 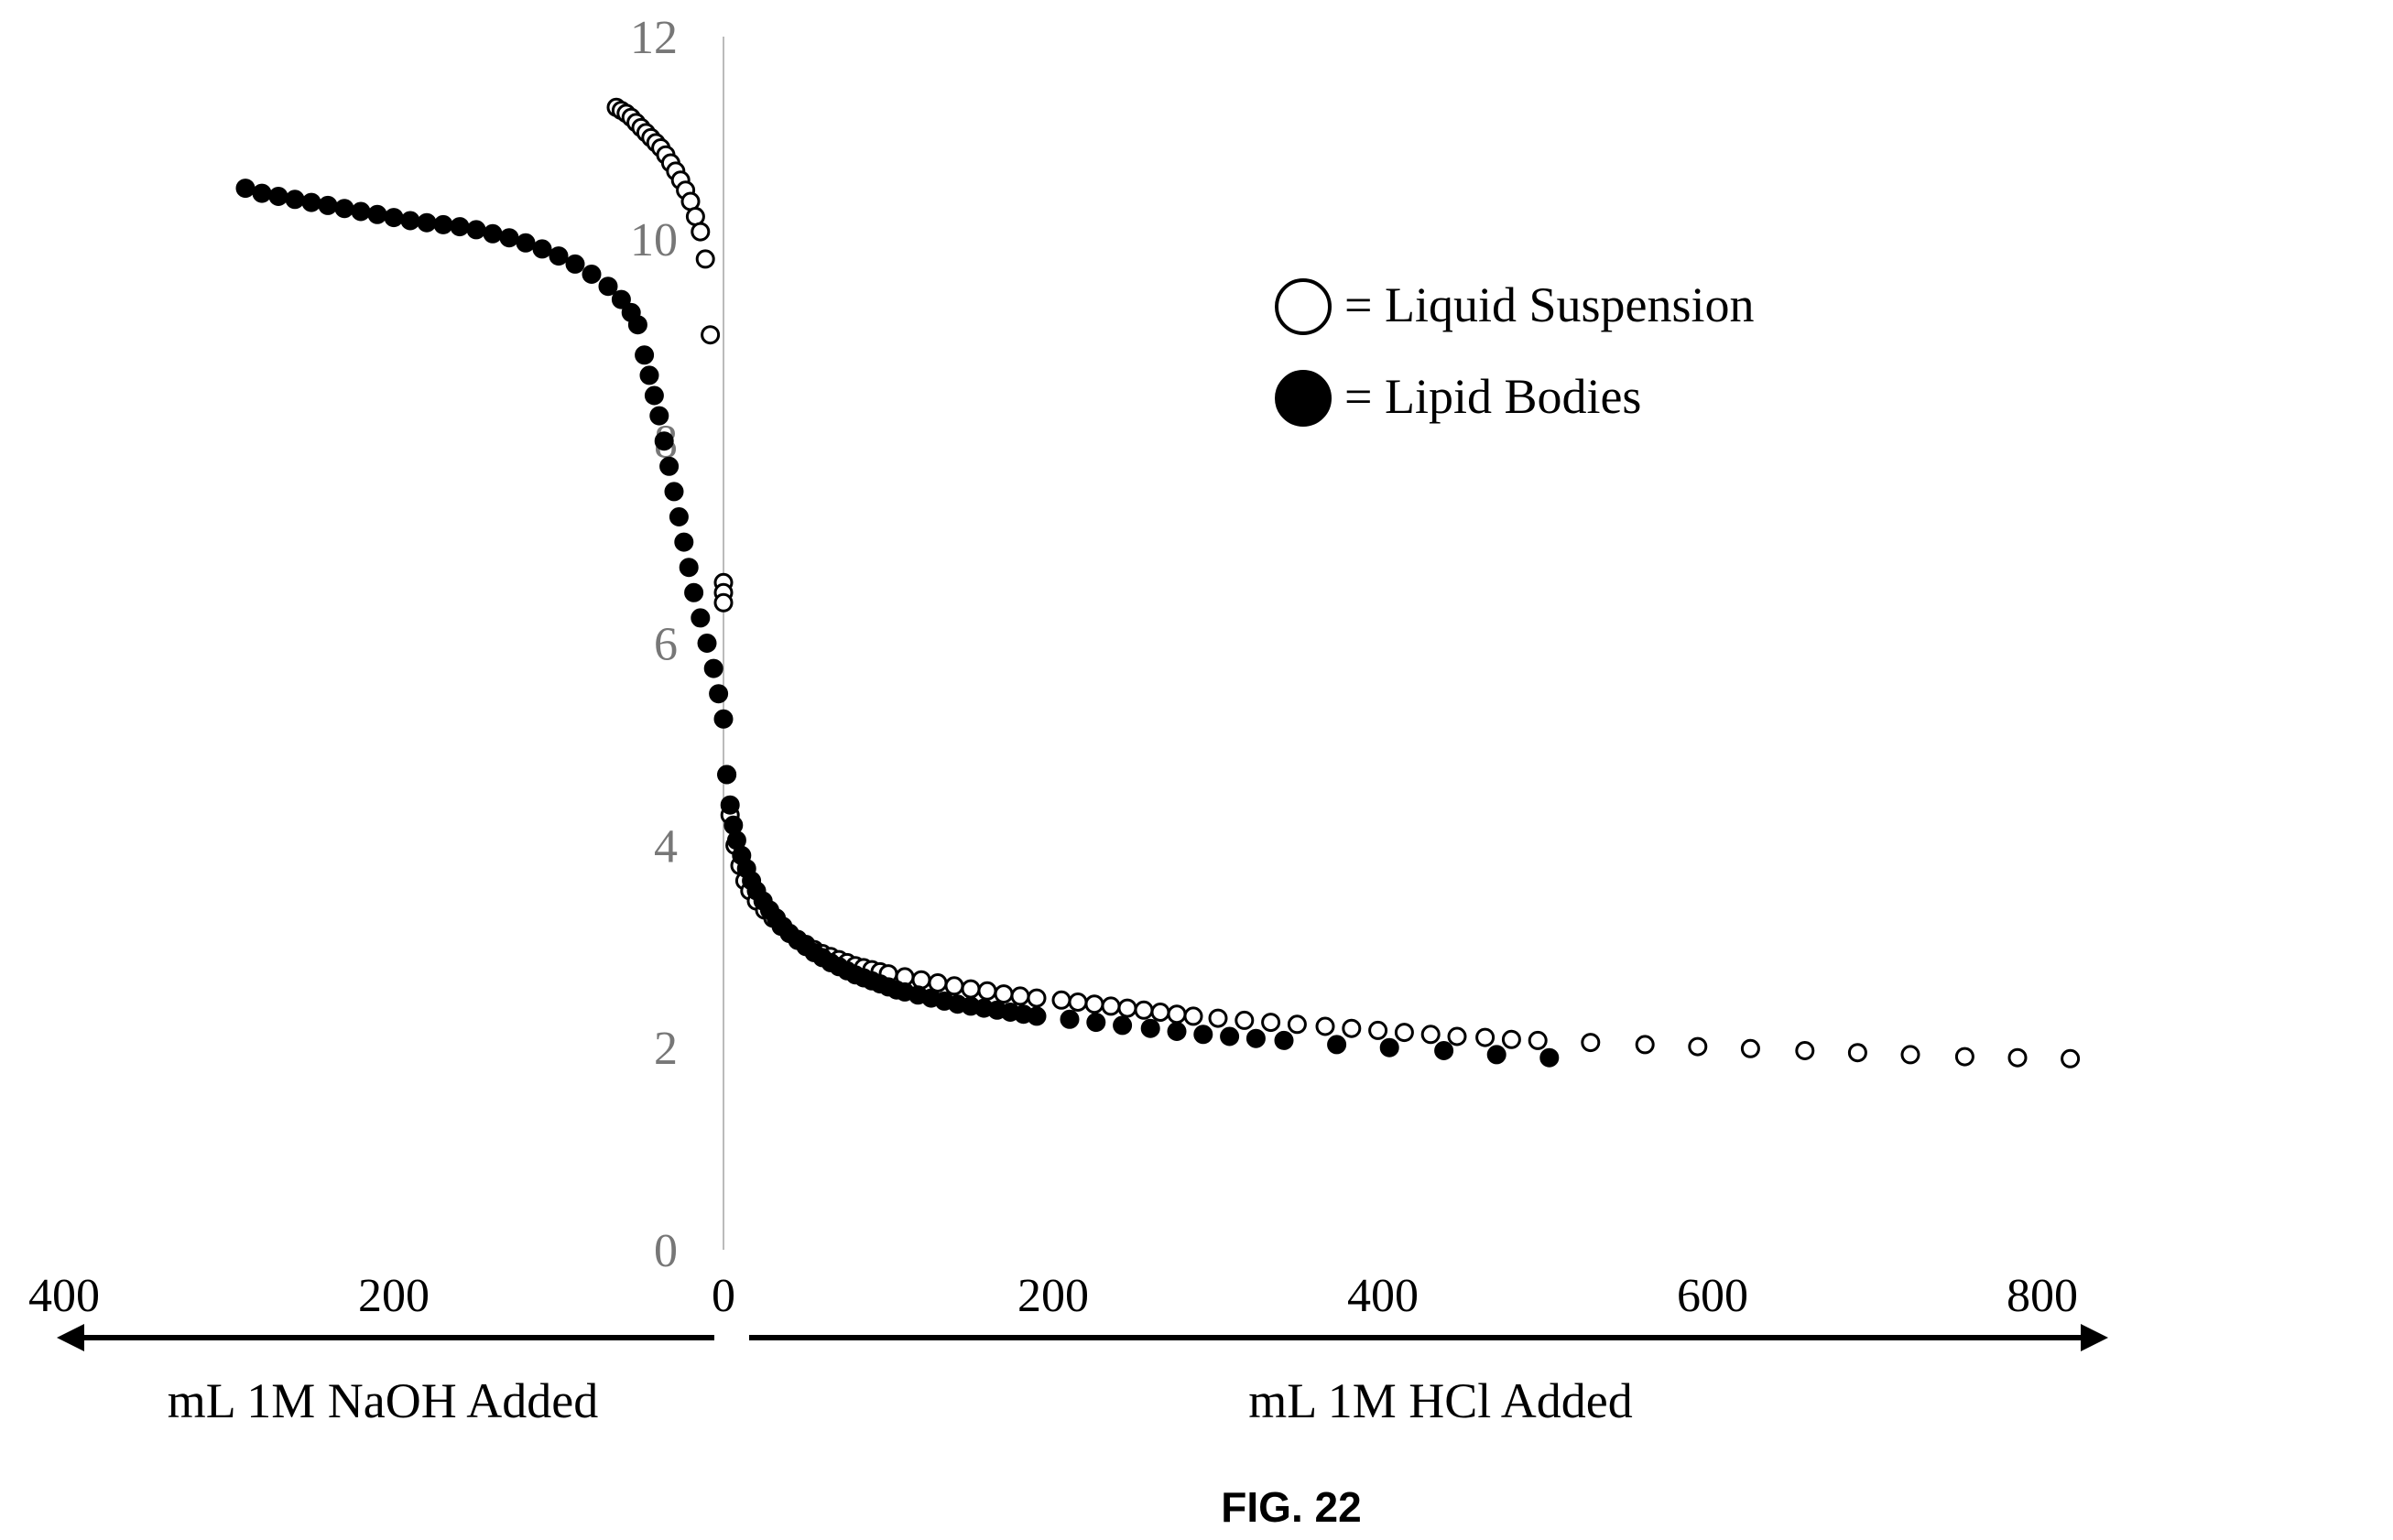 What do you see at coordinates (723, 1296) in the screenshot?
I see `x-tick-label-naoh: 0` at bounding box center [723, 1296].